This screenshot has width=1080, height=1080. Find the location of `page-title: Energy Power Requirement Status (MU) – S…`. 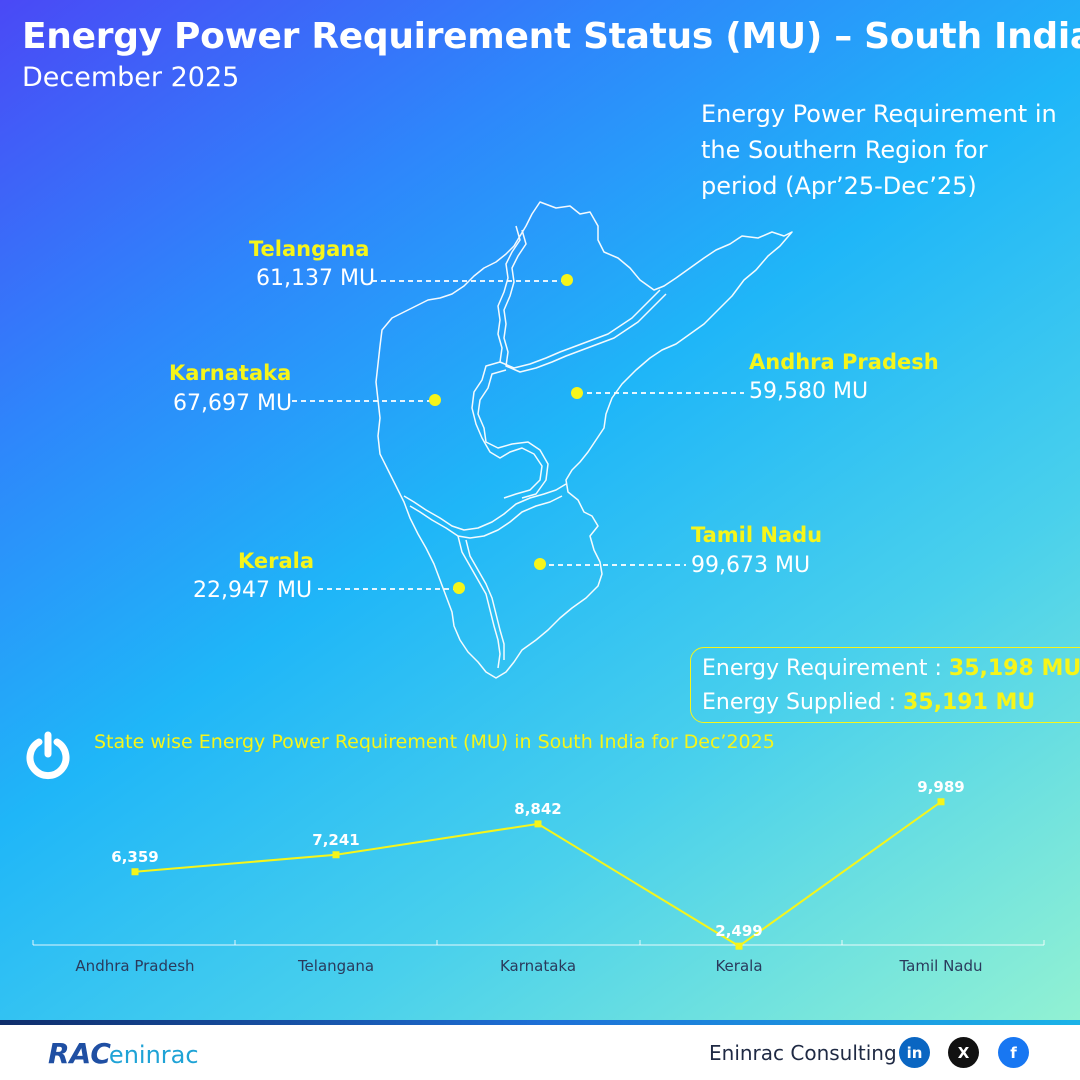

page-title: Energy Power Requirement Status (MU) – S… is located at coordinates (551, 36).